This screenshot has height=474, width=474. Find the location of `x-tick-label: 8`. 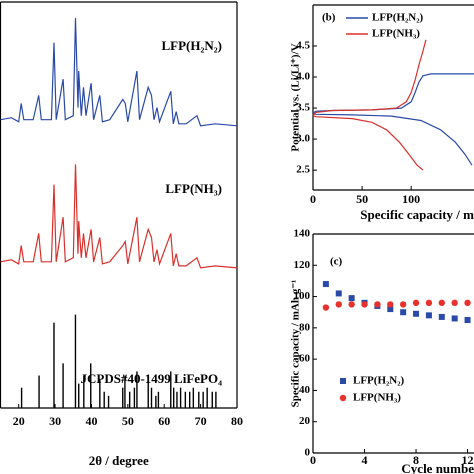

x-tick-label: 8 is located at coordinates (416, 460).